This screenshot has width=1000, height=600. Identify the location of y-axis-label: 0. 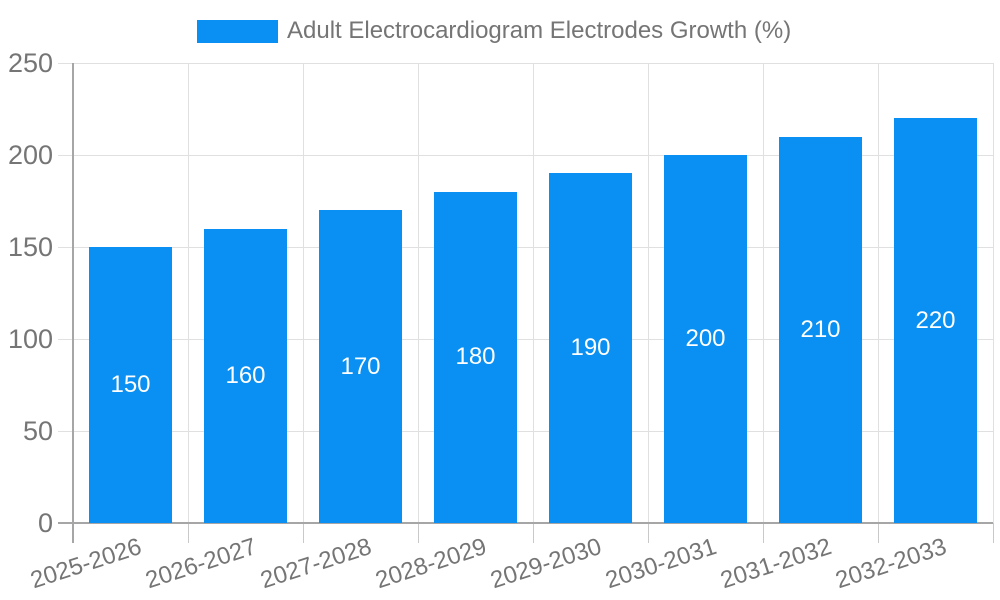
(45, 523).